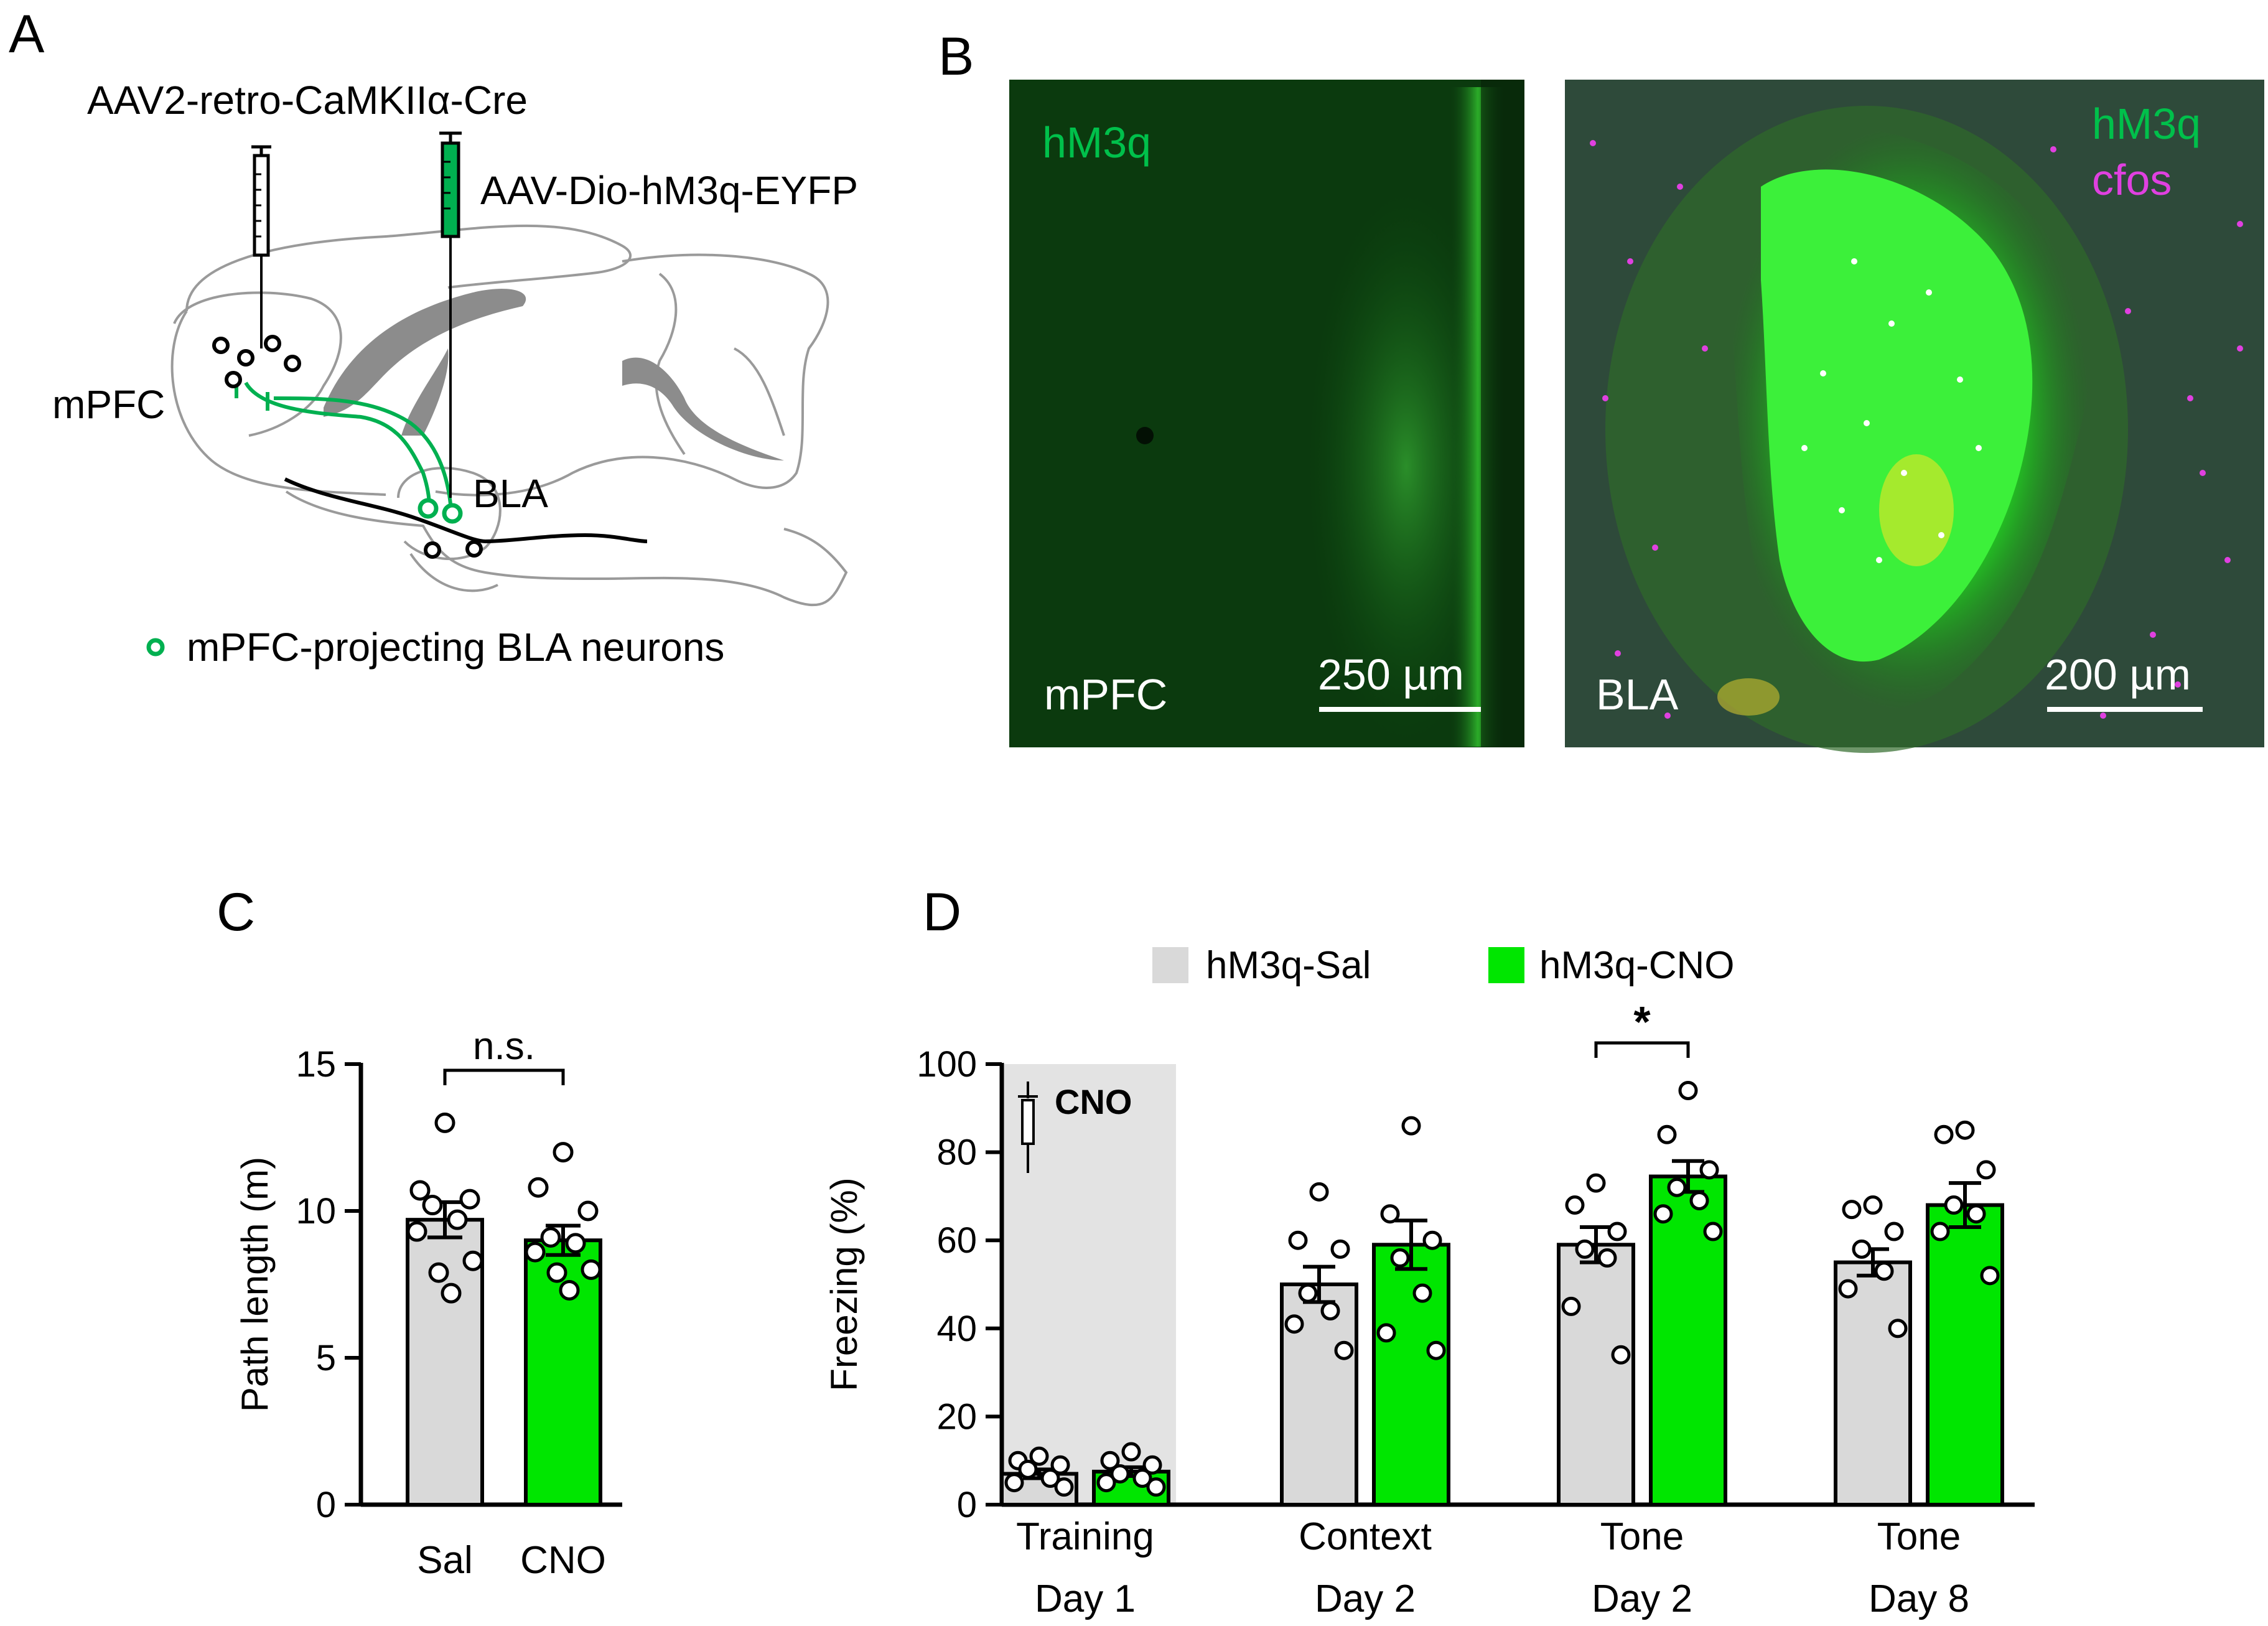  What do you see at coordinates (942, 912) in the screenshot?
I see `panel-d-letter: D` at bounding box center [942, 912].